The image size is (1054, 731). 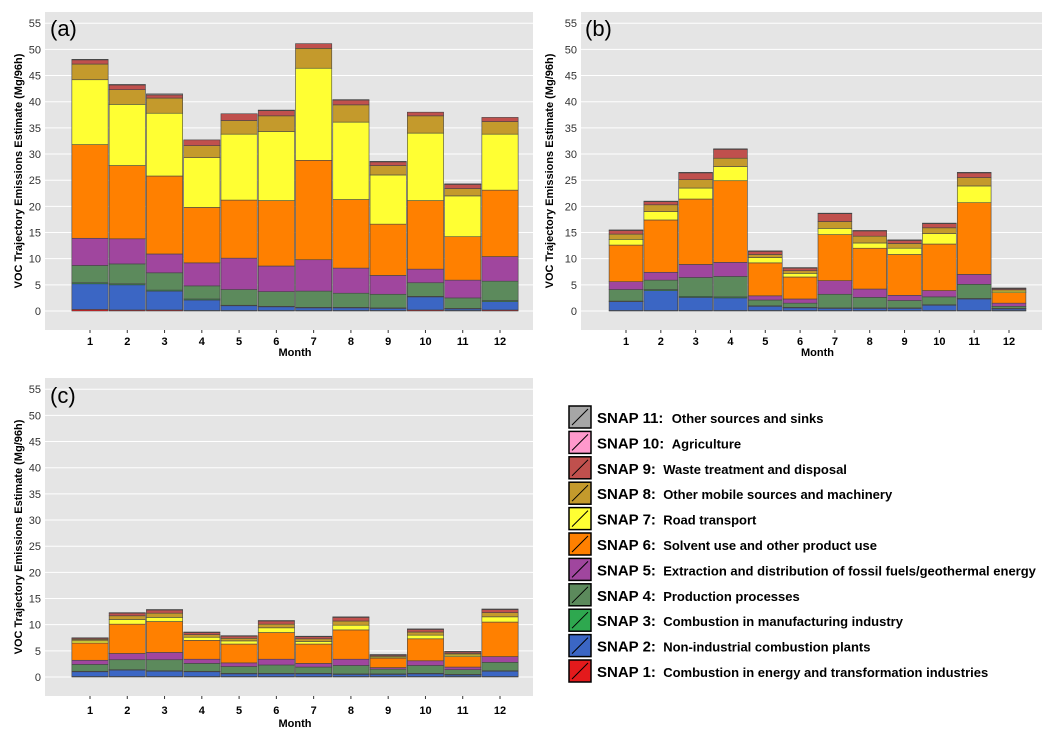 I want to click on y-tick-label: 55, so click(x=35, y=24).